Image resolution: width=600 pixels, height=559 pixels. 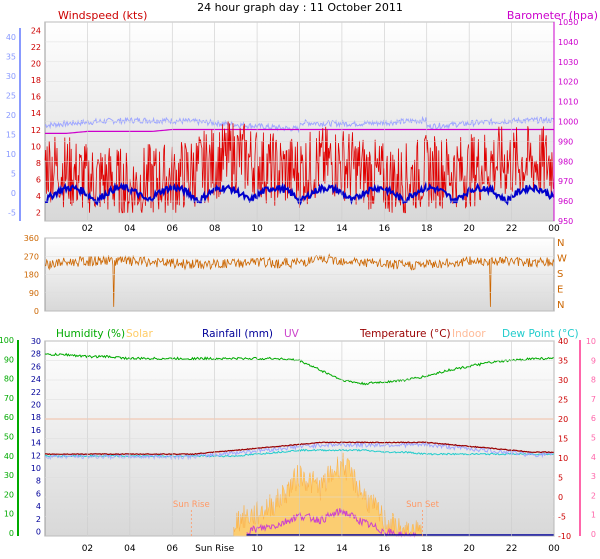 What do you see at coordinates (560, 290) in the screenshot?
I see `compass-label: E` at bounding box center [560, 290].